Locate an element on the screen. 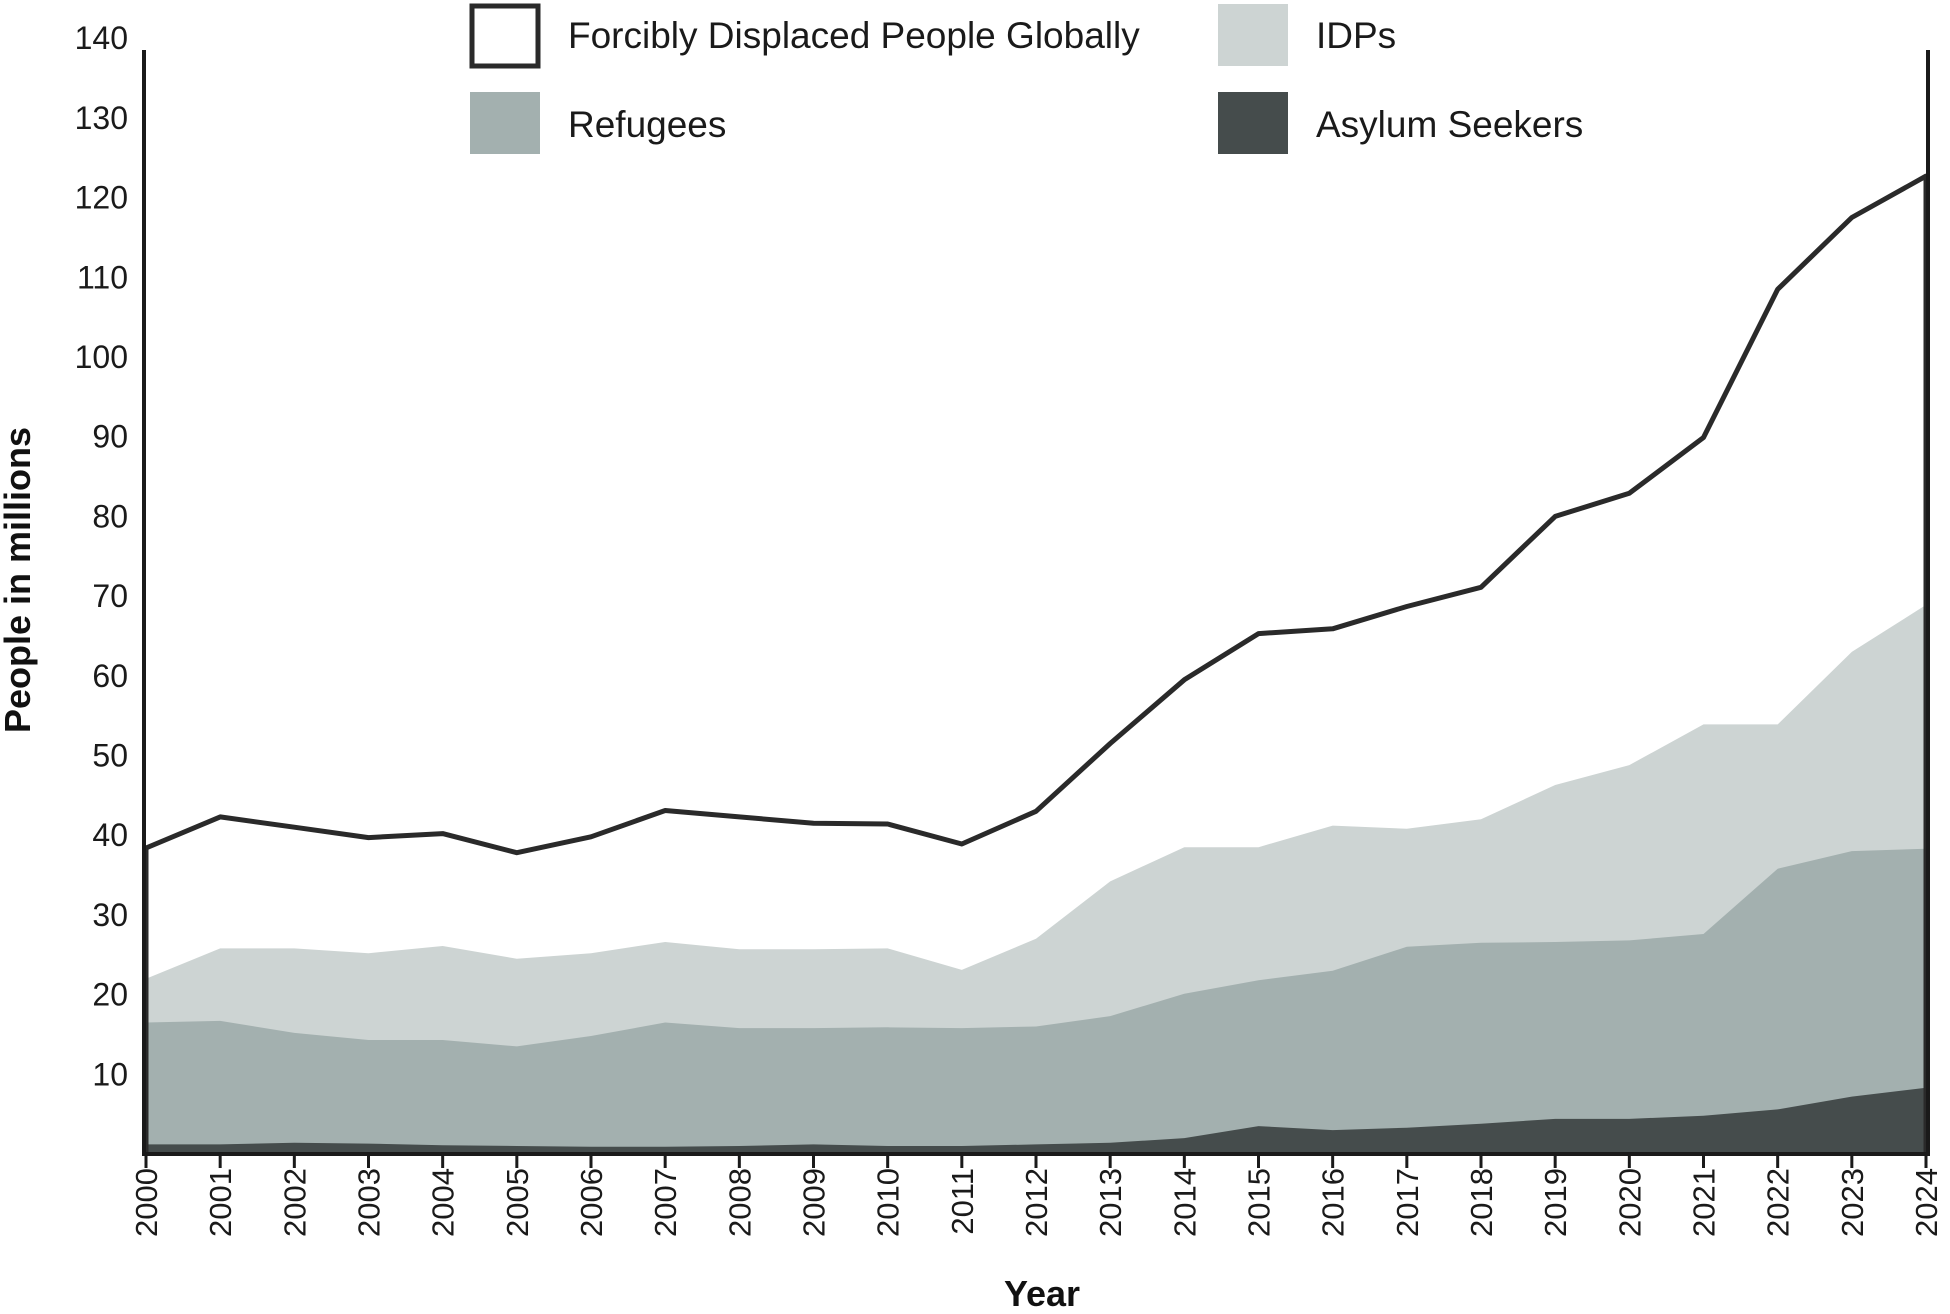 The width and height of the screenshot is (1950, 1314). x-tick-label: 2015 is located at coordinates (1259, 1202).